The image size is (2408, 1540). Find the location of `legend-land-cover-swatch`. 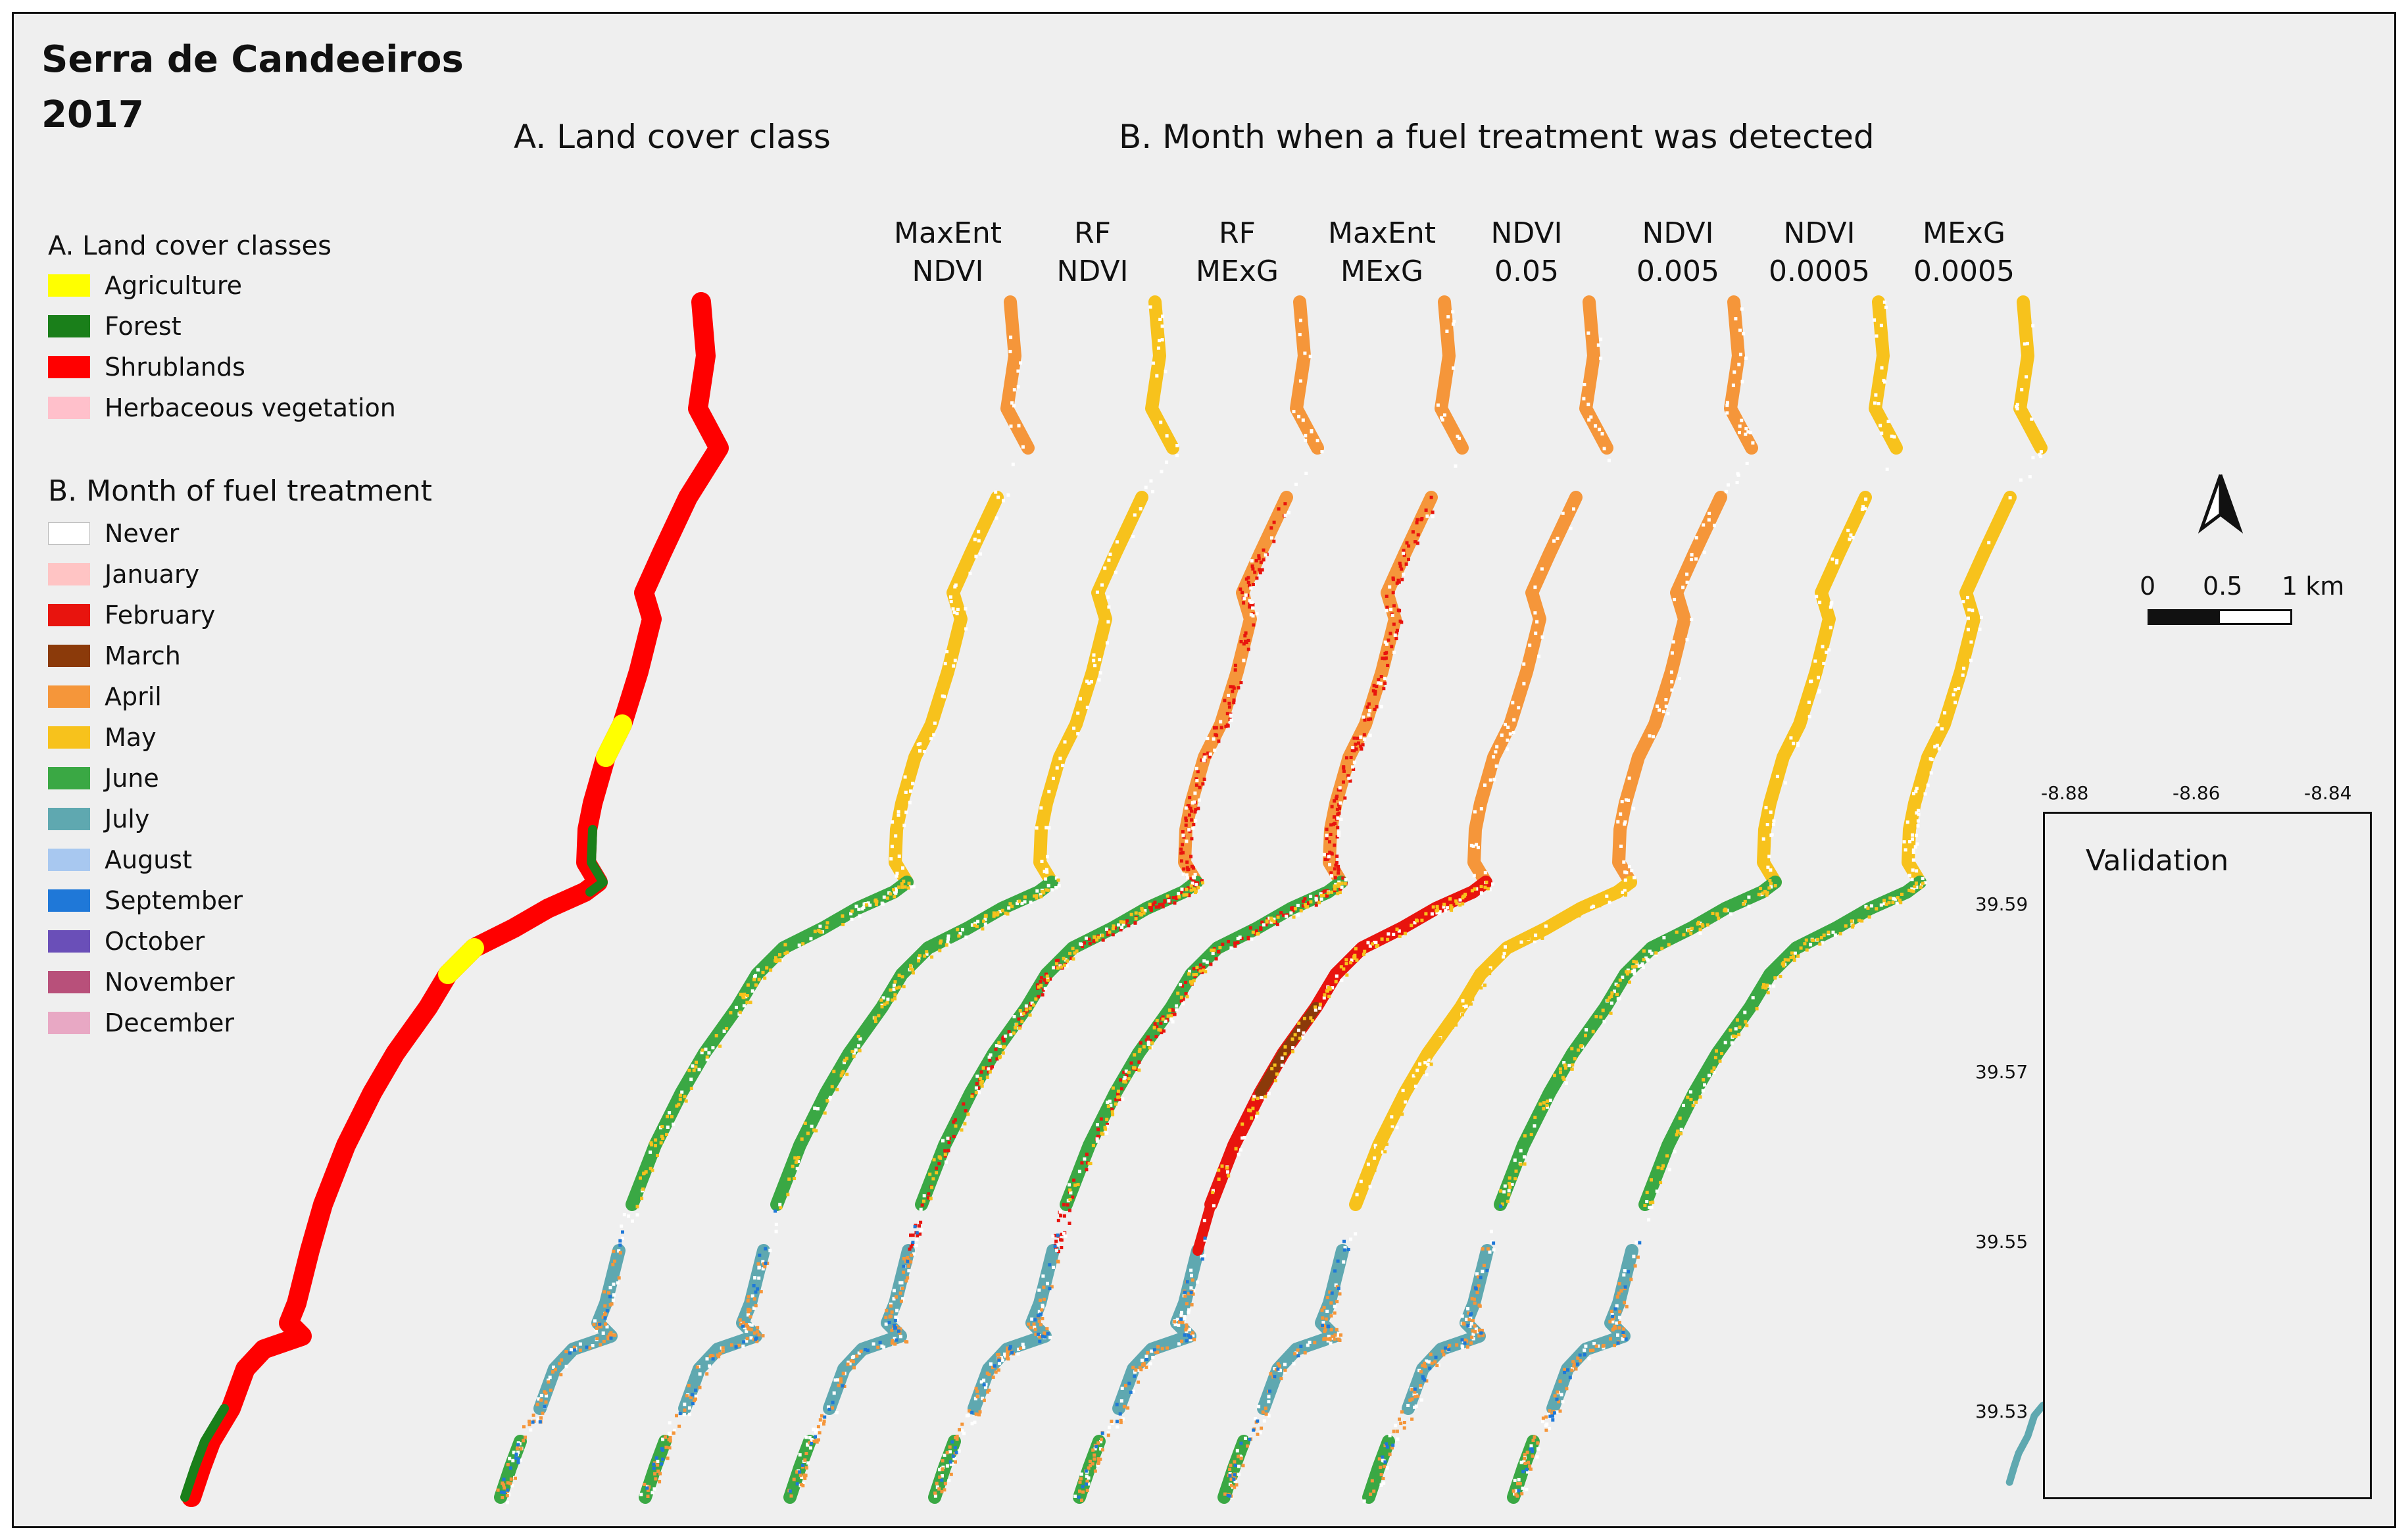

legend-land-cover-swatch is located at coordinates (69, 408).